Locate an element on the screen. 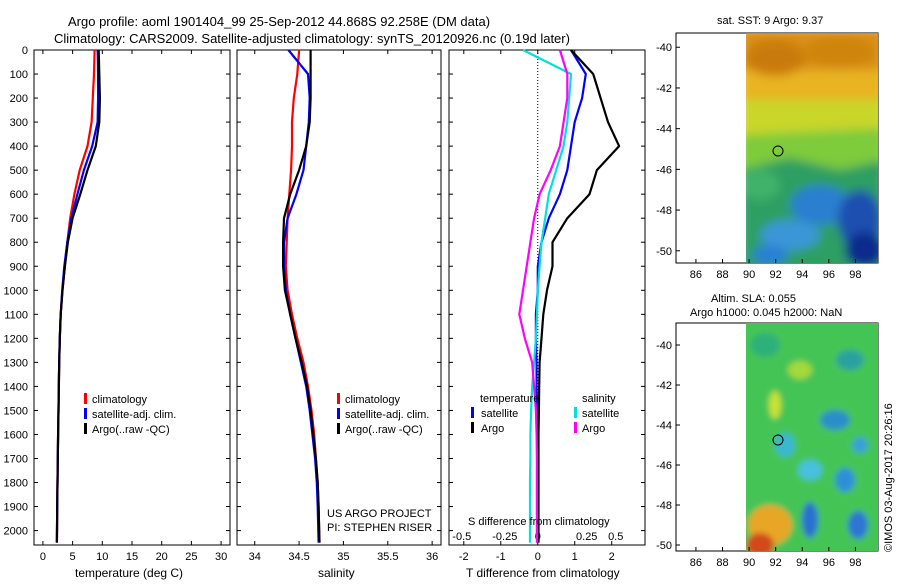  sla-map: -40 -42 -44 -46 -48 -50 86 88 90 92 94 96 98 is located at coordinates (767, 445).